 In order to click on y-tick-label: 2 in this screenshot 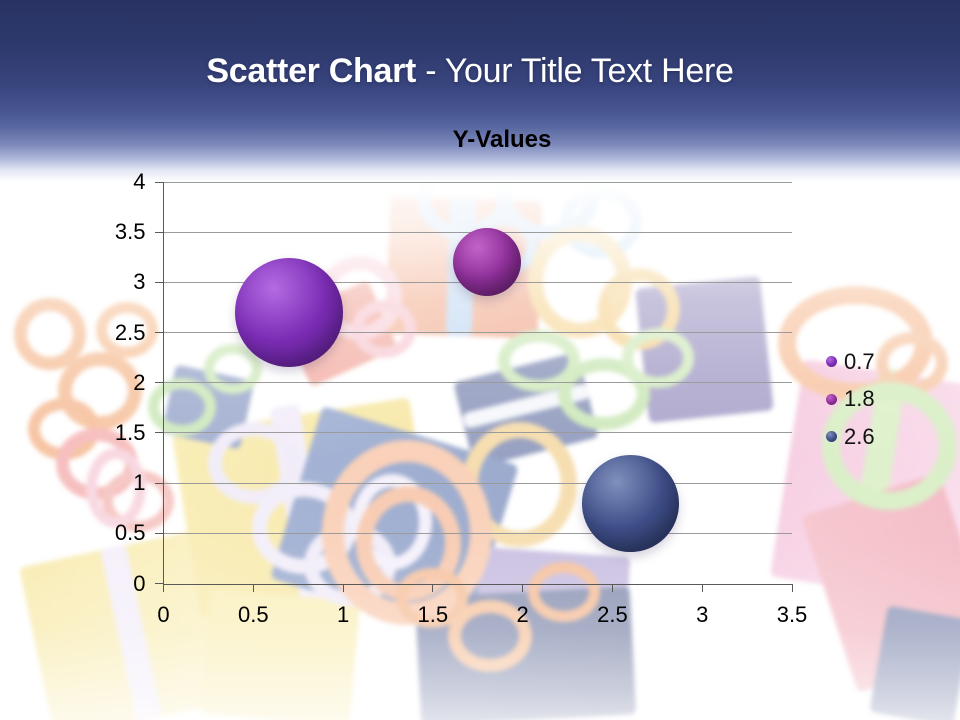, I will do `click(139, 382)`.